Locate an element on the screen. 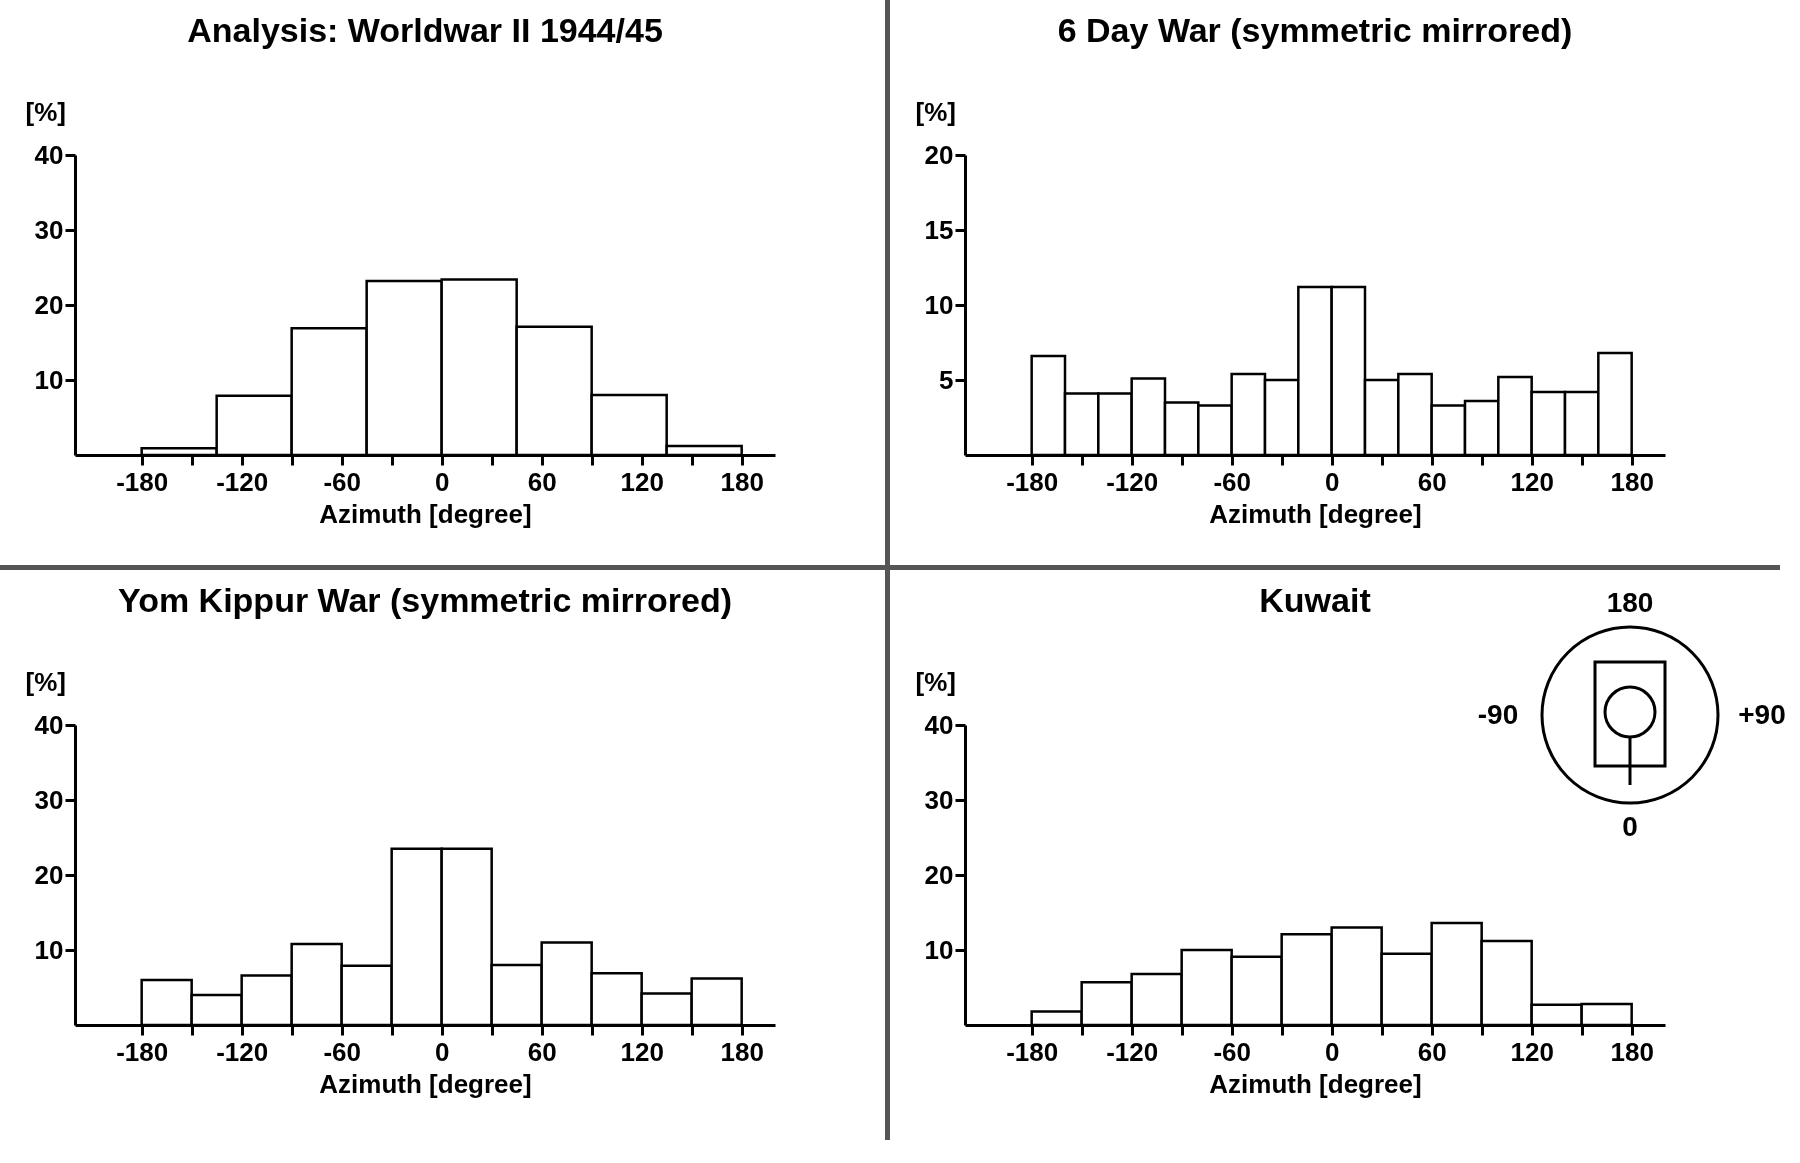 This screenshot has height=1163, width=1800. chart-title: Kuwait is located at coordinates (1315, 600).